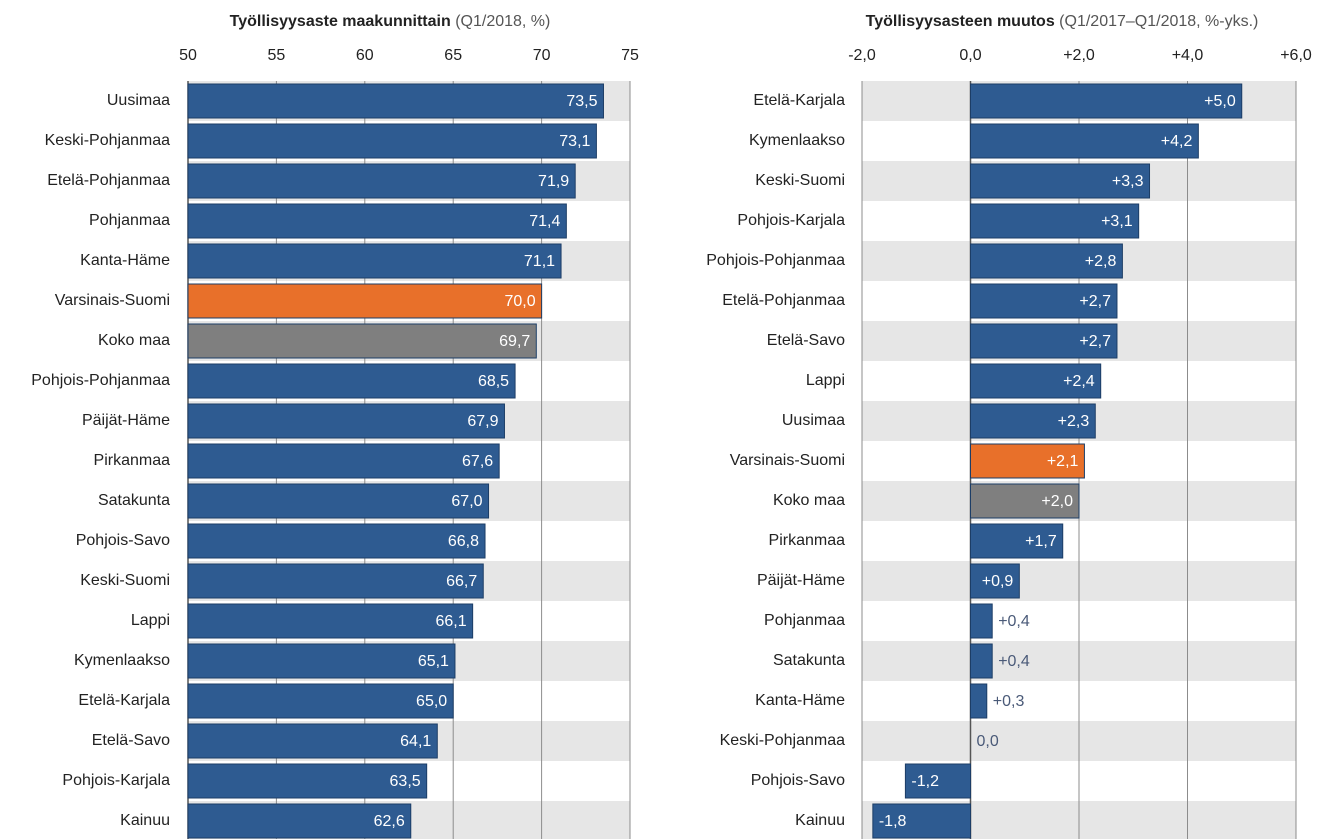 The width and height of the screenshot is (1327, 839). What do you see at coordinates (129, 220) in the screenshot?
I see `category-label: Pohjanmaa` at bounding box center [129, 220].